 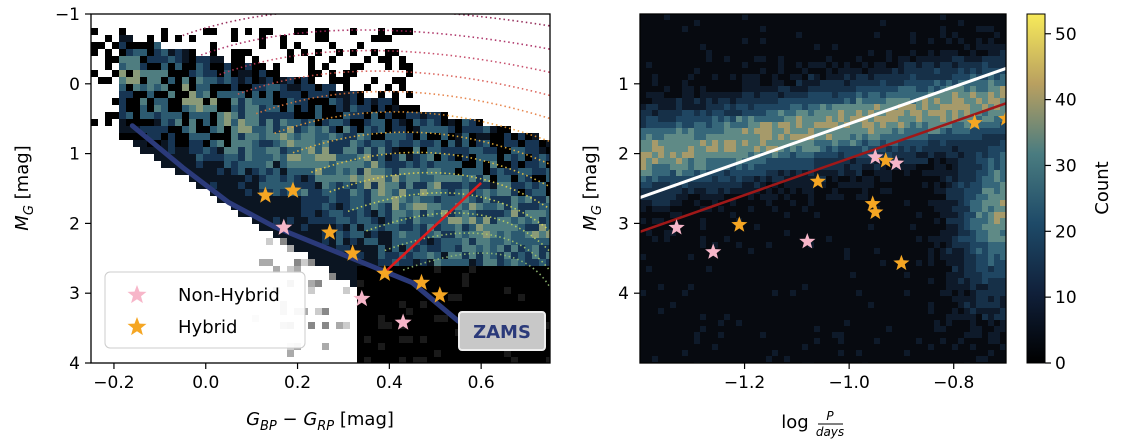 I want to click on colorbar-tick-label: 40, so click(x=1066, y=101).